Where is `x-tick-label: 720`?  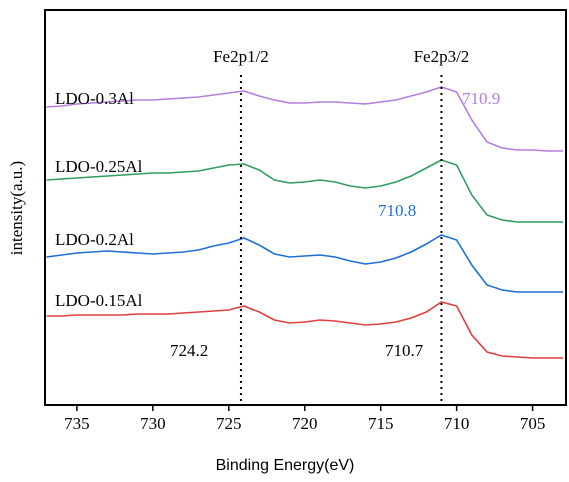
x-tick-label: 720 is located at coordinates (305, 423).